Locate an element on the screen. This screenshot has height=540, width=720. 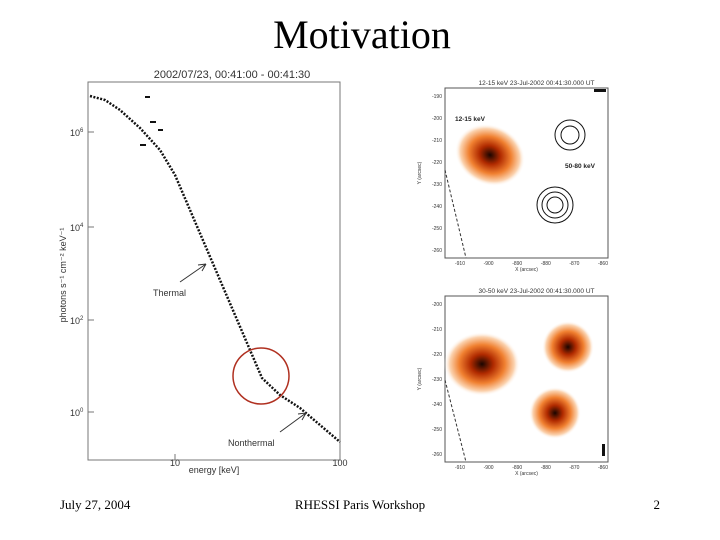
annotation: Nonthermal is located at coordinates (251, 443).